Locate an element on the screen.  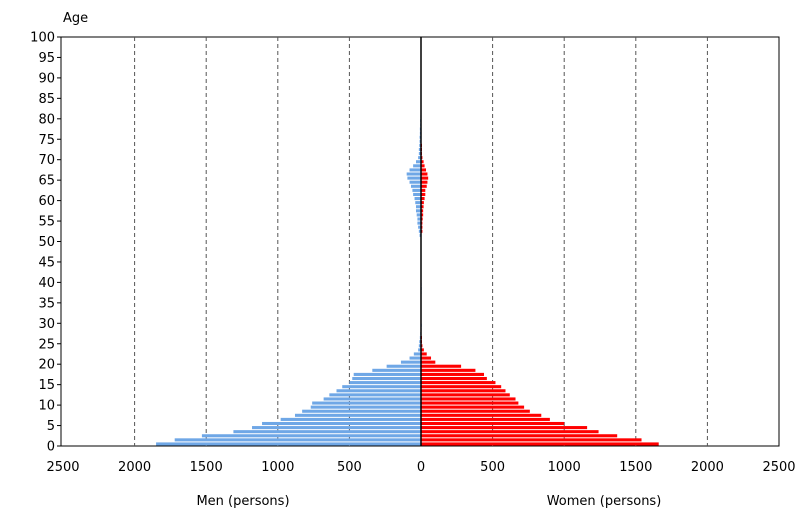
x-tick-label-women: 2500 is located at coordinates (778, 467).